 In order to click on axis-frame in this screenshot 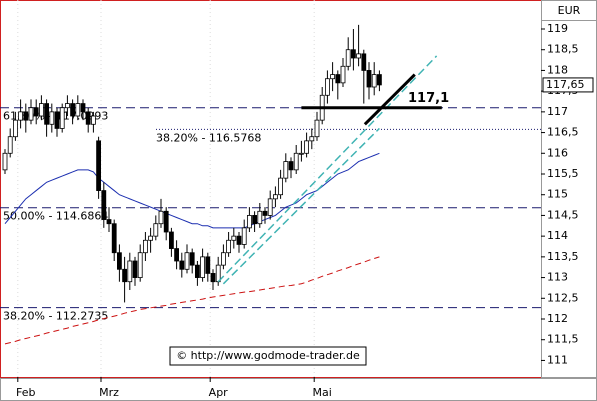, I will do `click(569, 189)`.